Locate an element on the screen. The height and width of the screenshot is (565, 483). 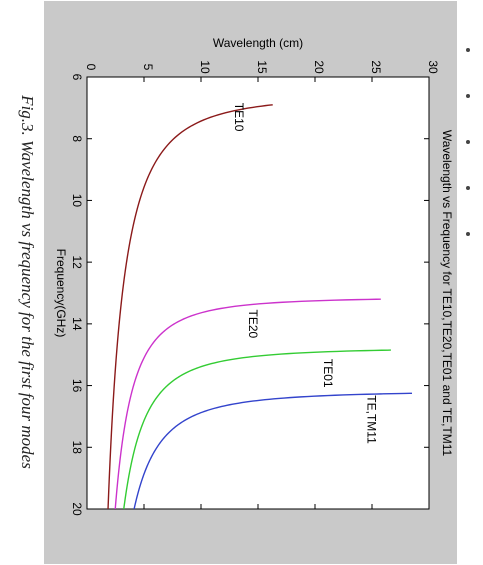
series-label-te01: TE01 is located at coordinates (328, 373).